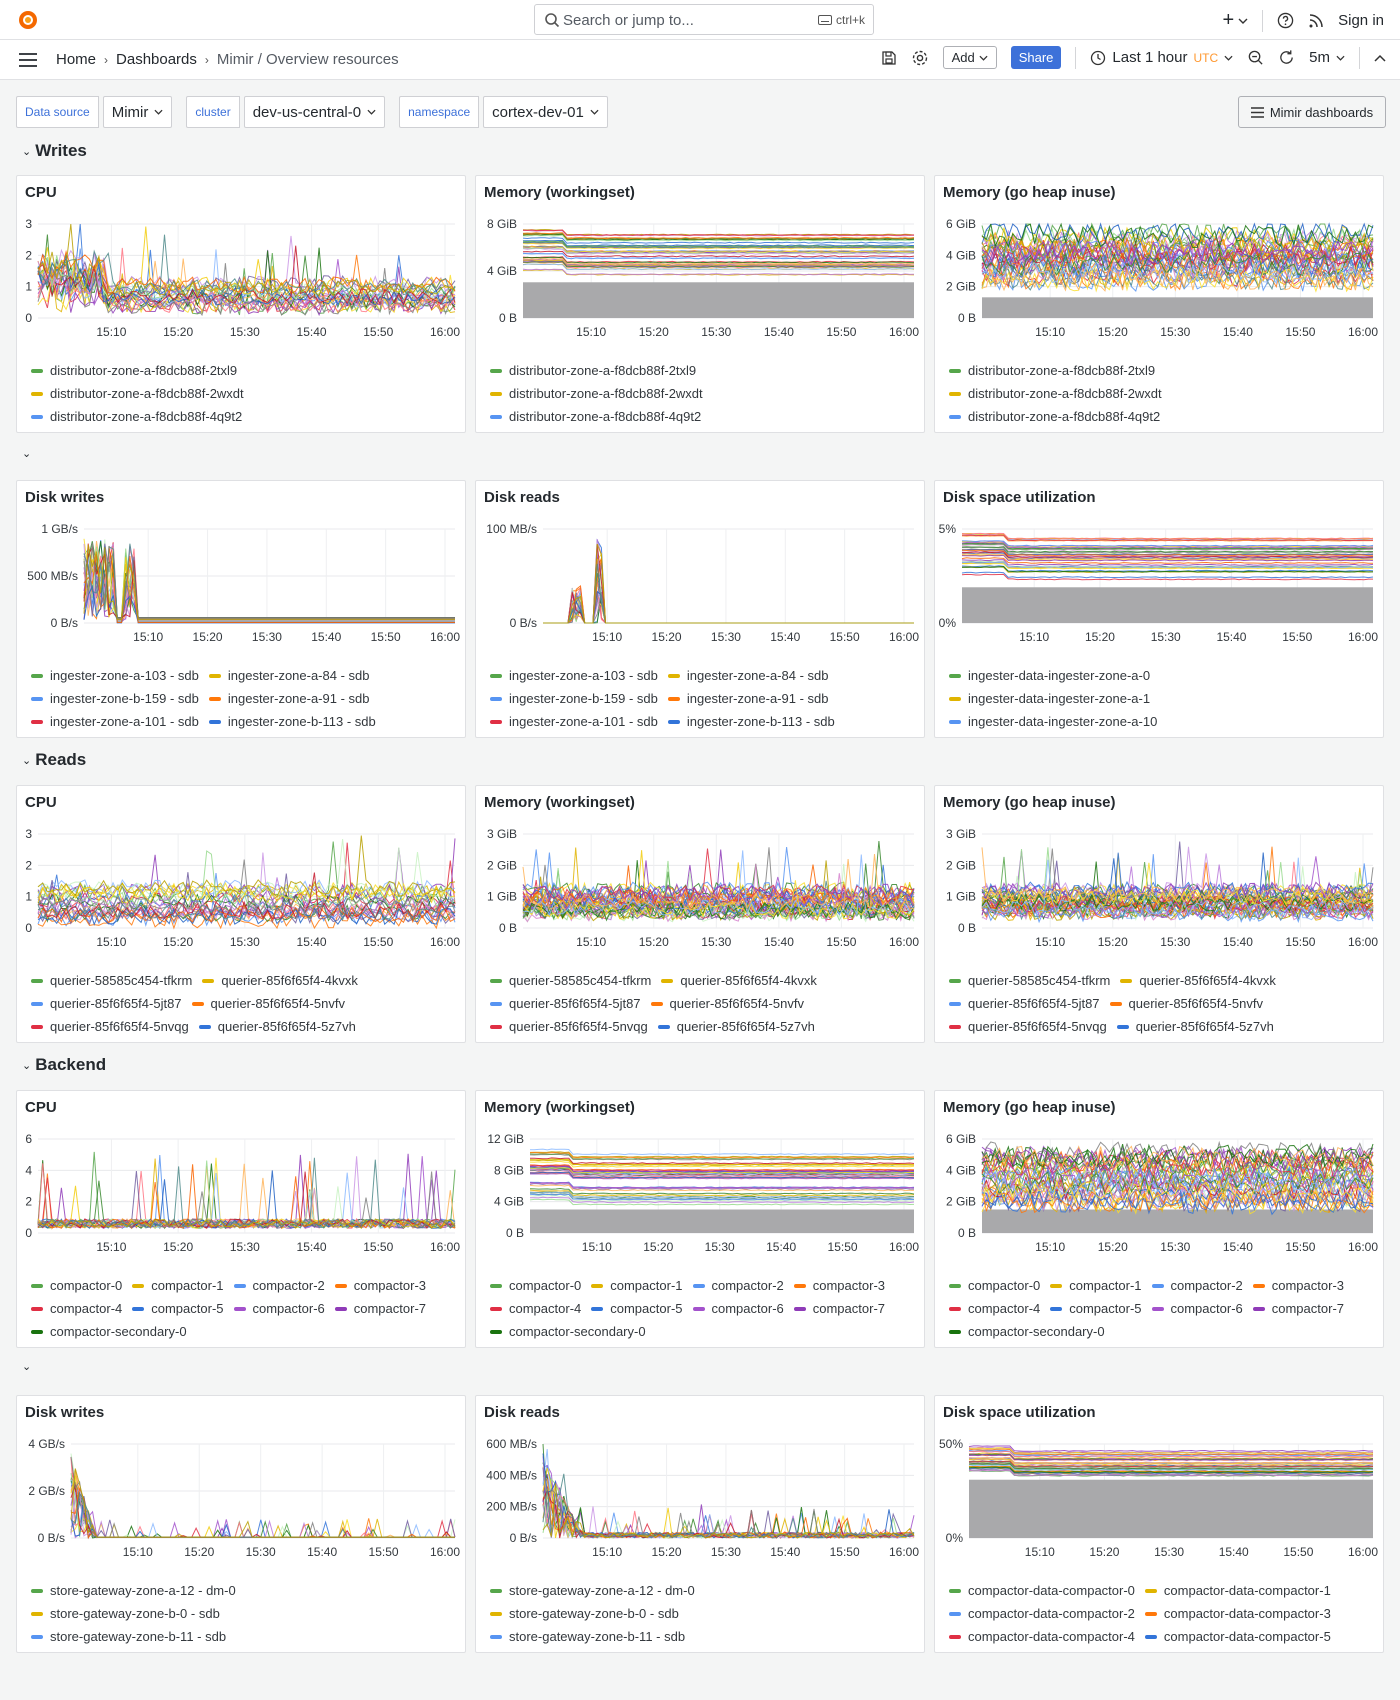 The width and height of the screenshot is (1400, 1700). I want to click on panel-plot: 6 4 2 0 15:10 15:20 15:30 15:40 15:50 16:00, so click(242, 1196).